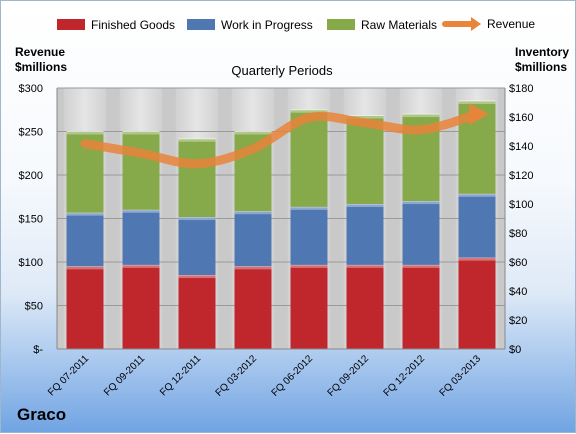  I want to click on company-name: Graco, so click(41, 415).